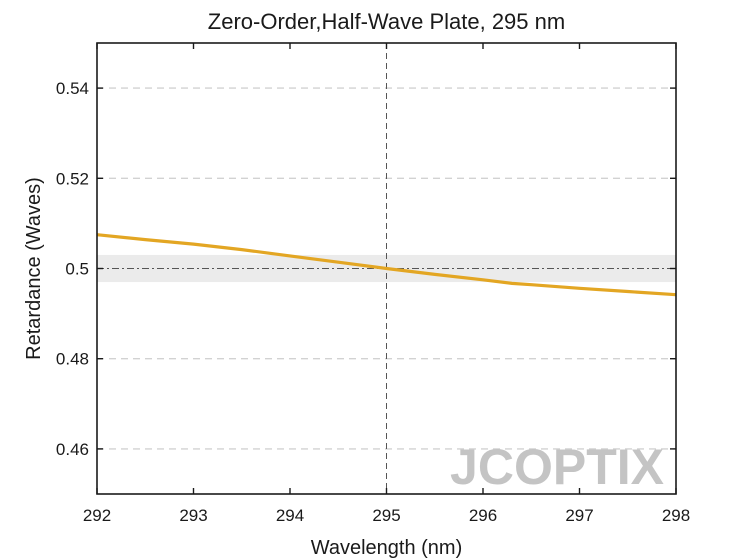  I want to click on series-layer, so click(386, 265).